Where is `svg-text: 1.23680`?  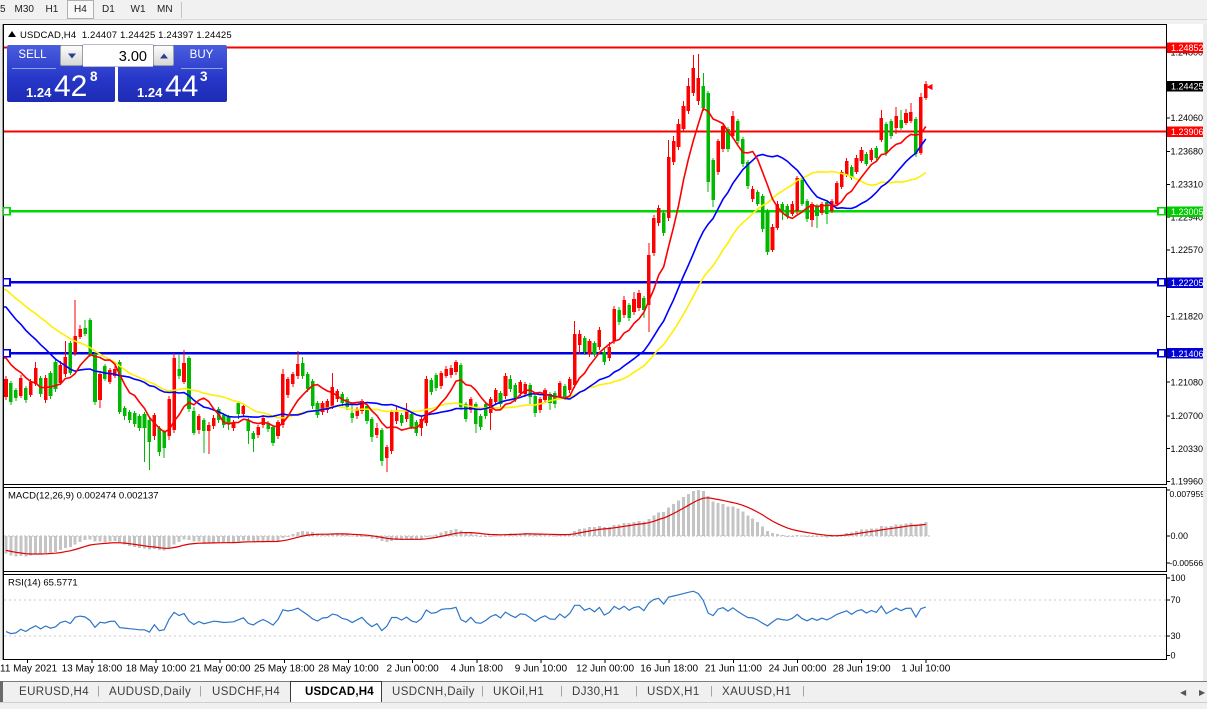 svg-text: 1.23680 is located at coordinates (1187, 152).